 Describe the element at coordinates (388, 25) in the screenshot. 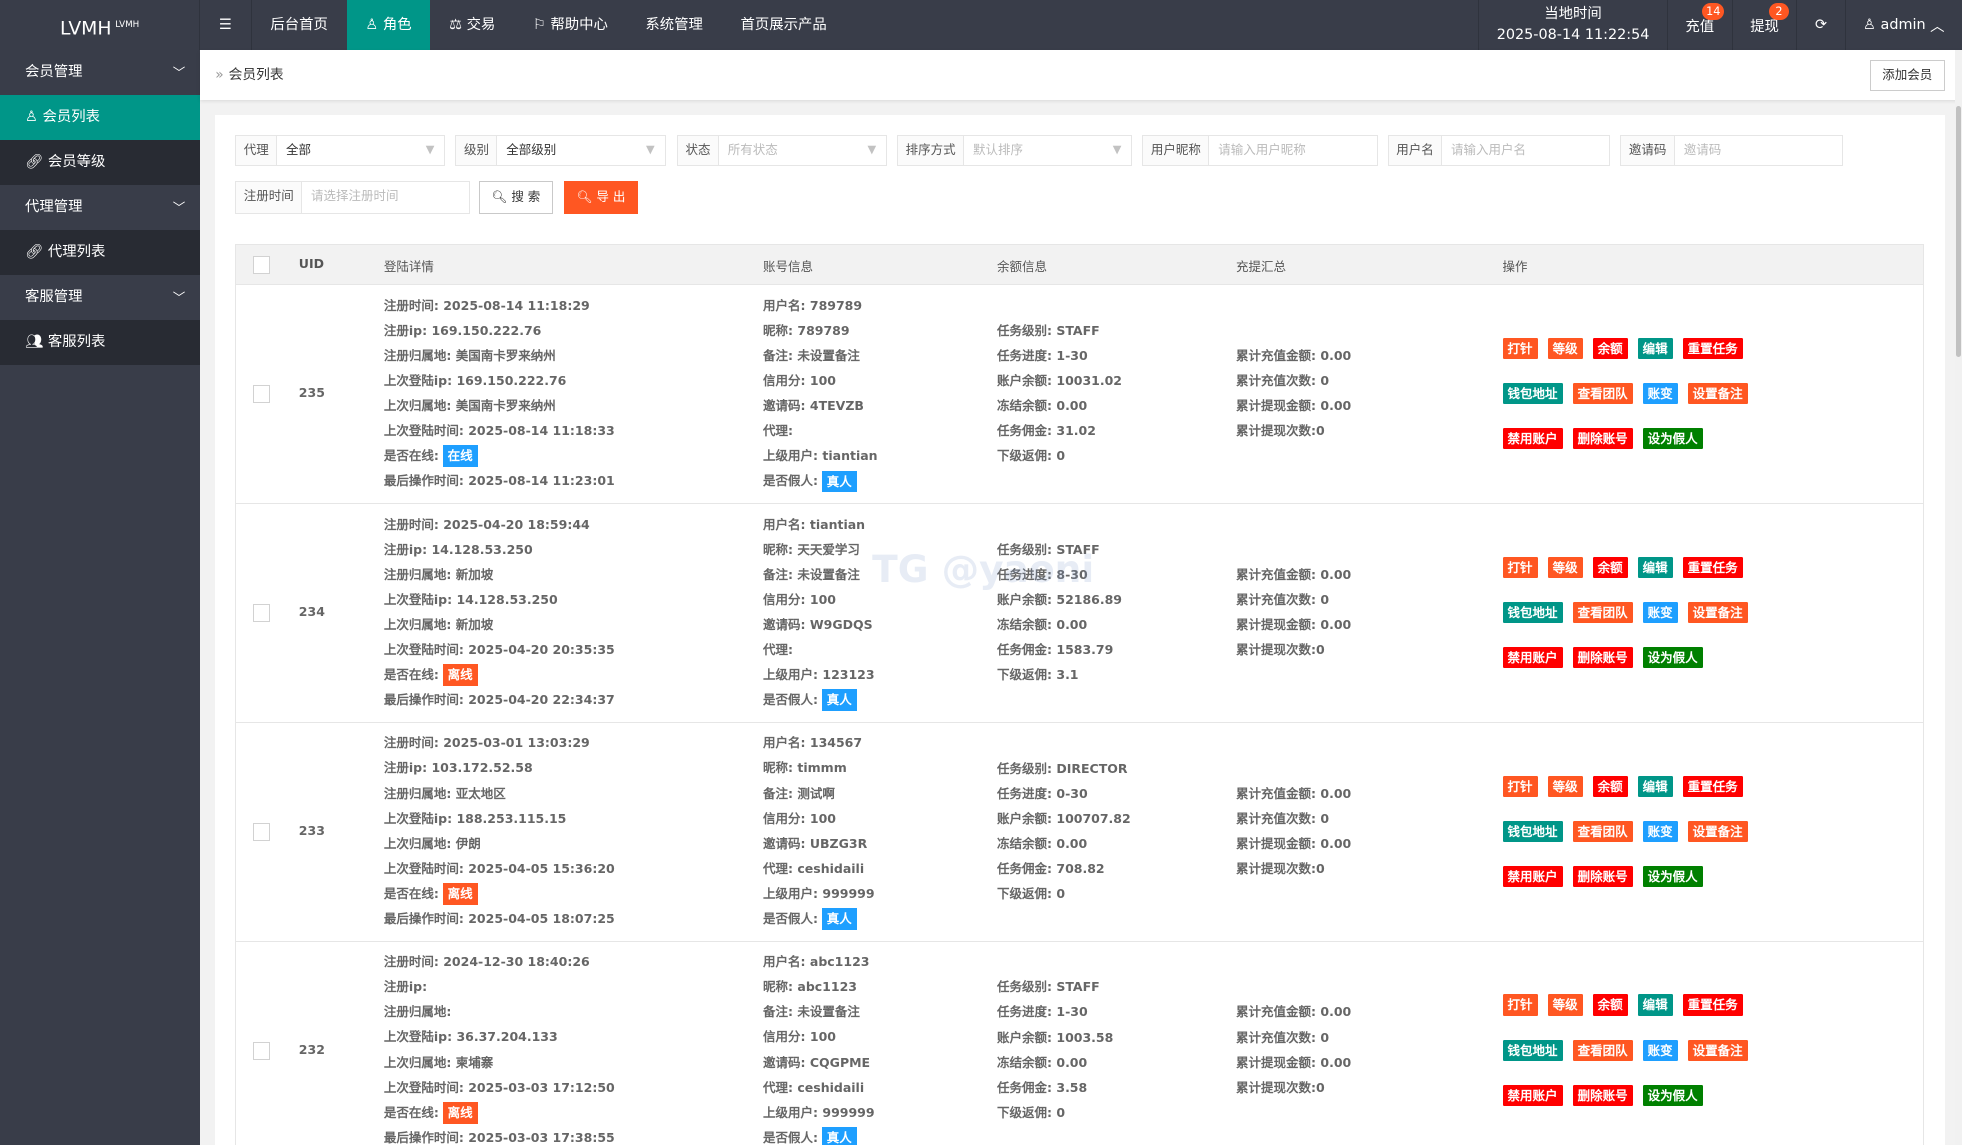

I see `nav-role: ♙ 角色` at that location.